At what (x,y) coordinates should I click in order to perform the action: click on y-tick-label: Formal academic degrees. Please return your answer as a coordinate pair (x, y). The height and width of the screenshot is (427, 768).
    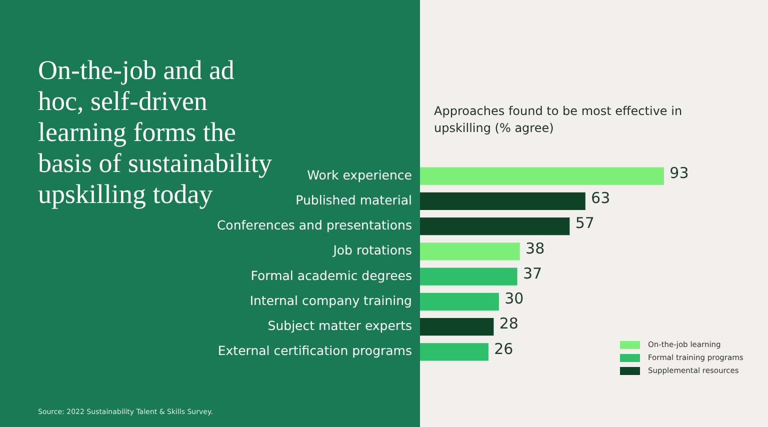
    Looking at the image, I should click on (331, 275).